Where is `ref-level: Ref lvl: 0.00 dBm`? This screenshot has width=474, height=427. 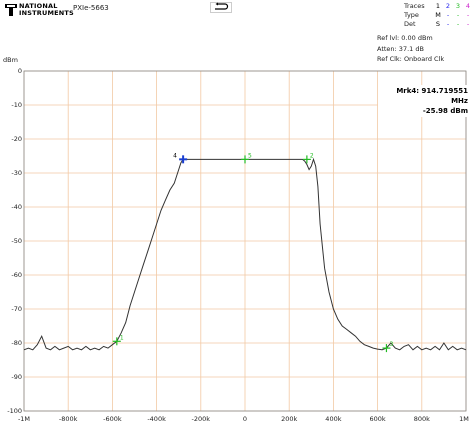
ref-level: Ref lvl: 0.00 dBm is located at coordinates (405, 38).